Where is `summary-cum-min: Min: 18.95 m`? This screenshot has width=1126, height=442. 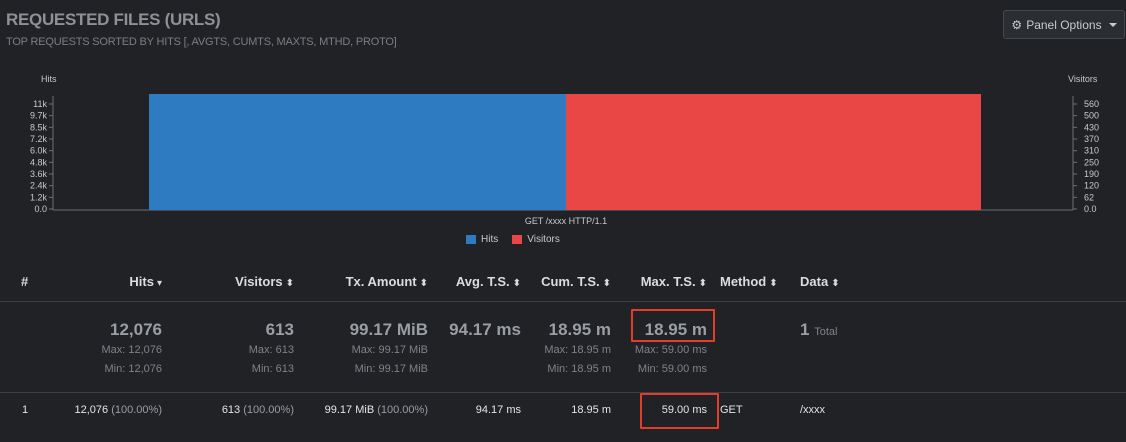
summary-cum-min: Min: 18.95 m is located at coordinates (579, 369).